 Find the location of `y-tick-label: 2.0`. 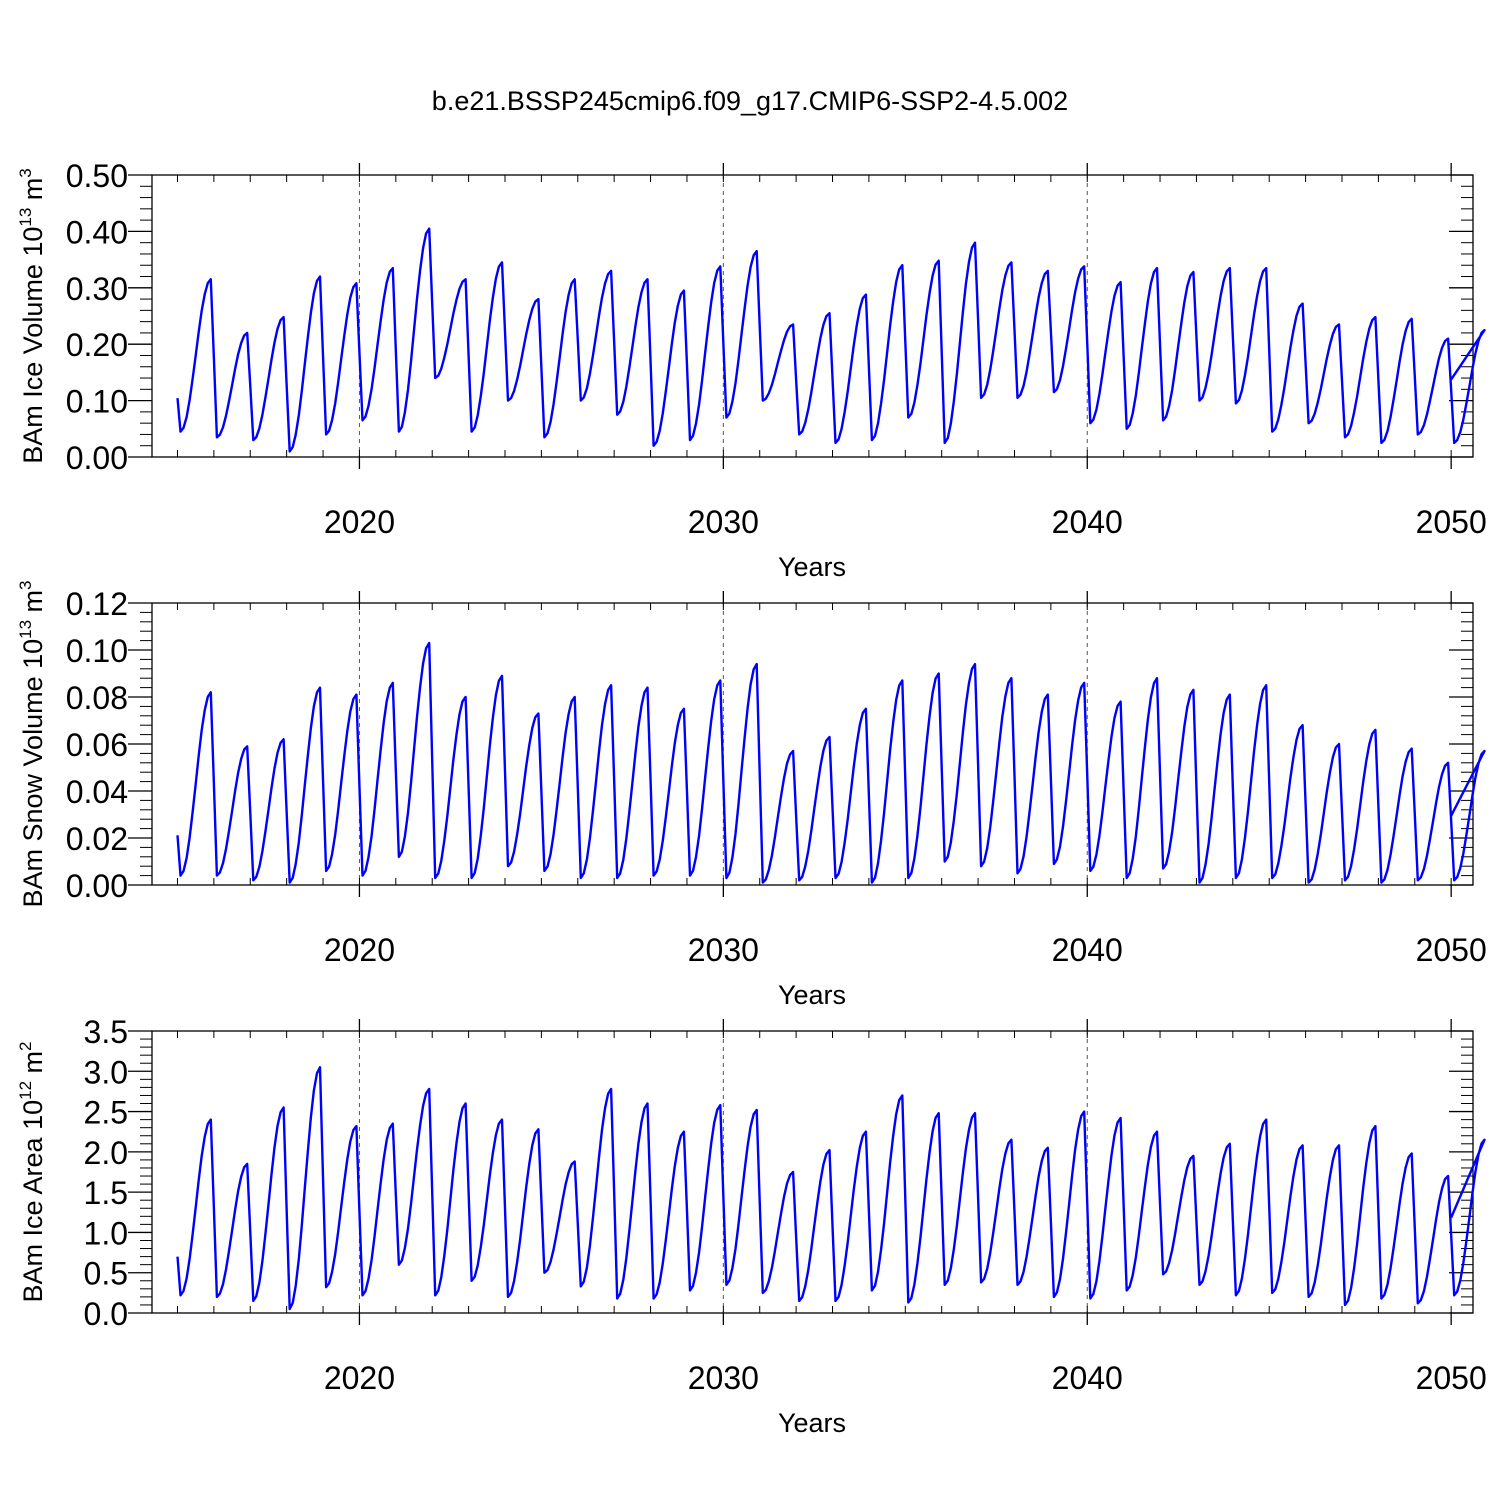

y-tick-label: 2.0 is located at coordinates (106, 1153).